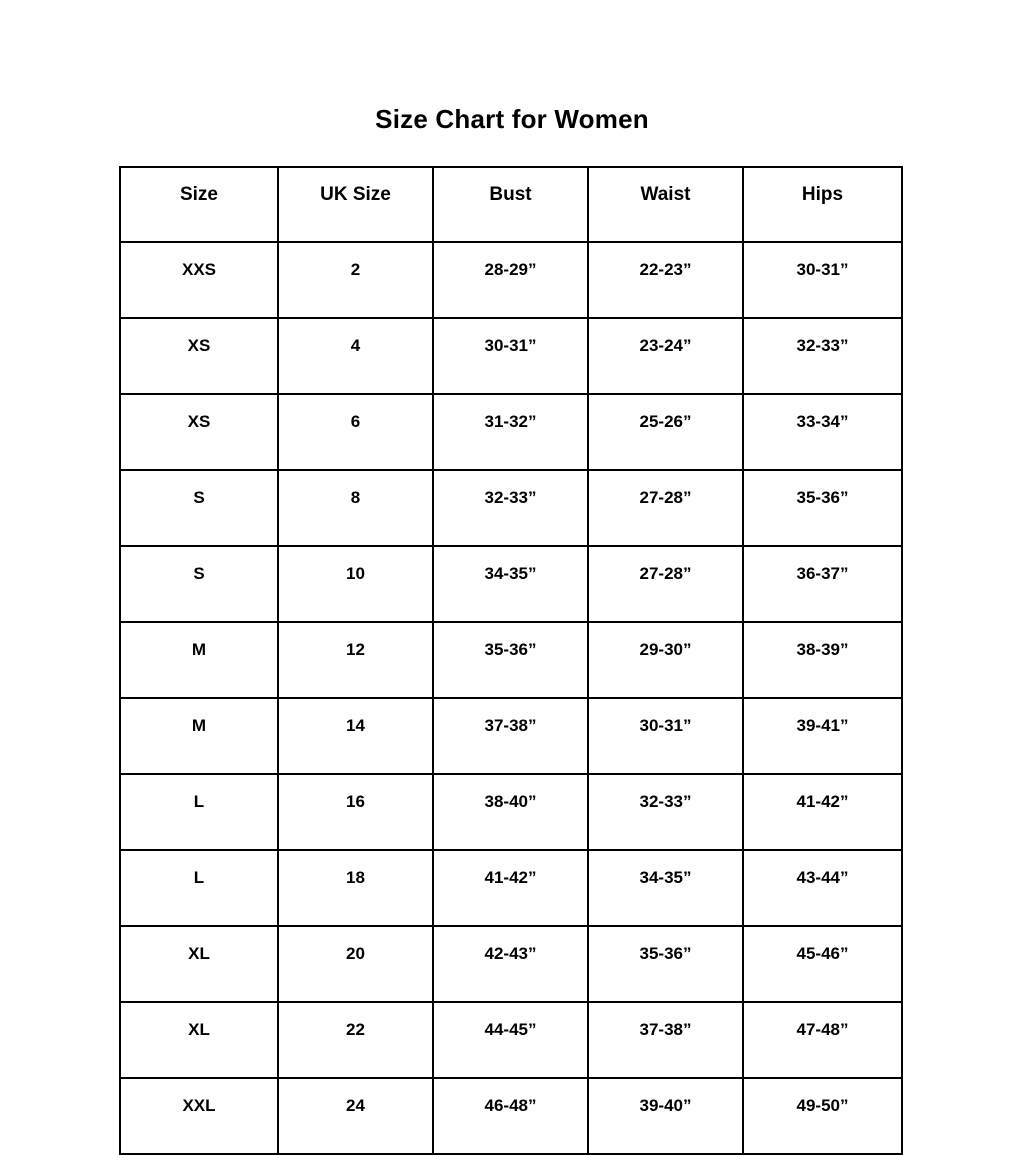  I want to click on table-row: XL 22 44-45” 37-38” 47-48”, so click(511, 1040).